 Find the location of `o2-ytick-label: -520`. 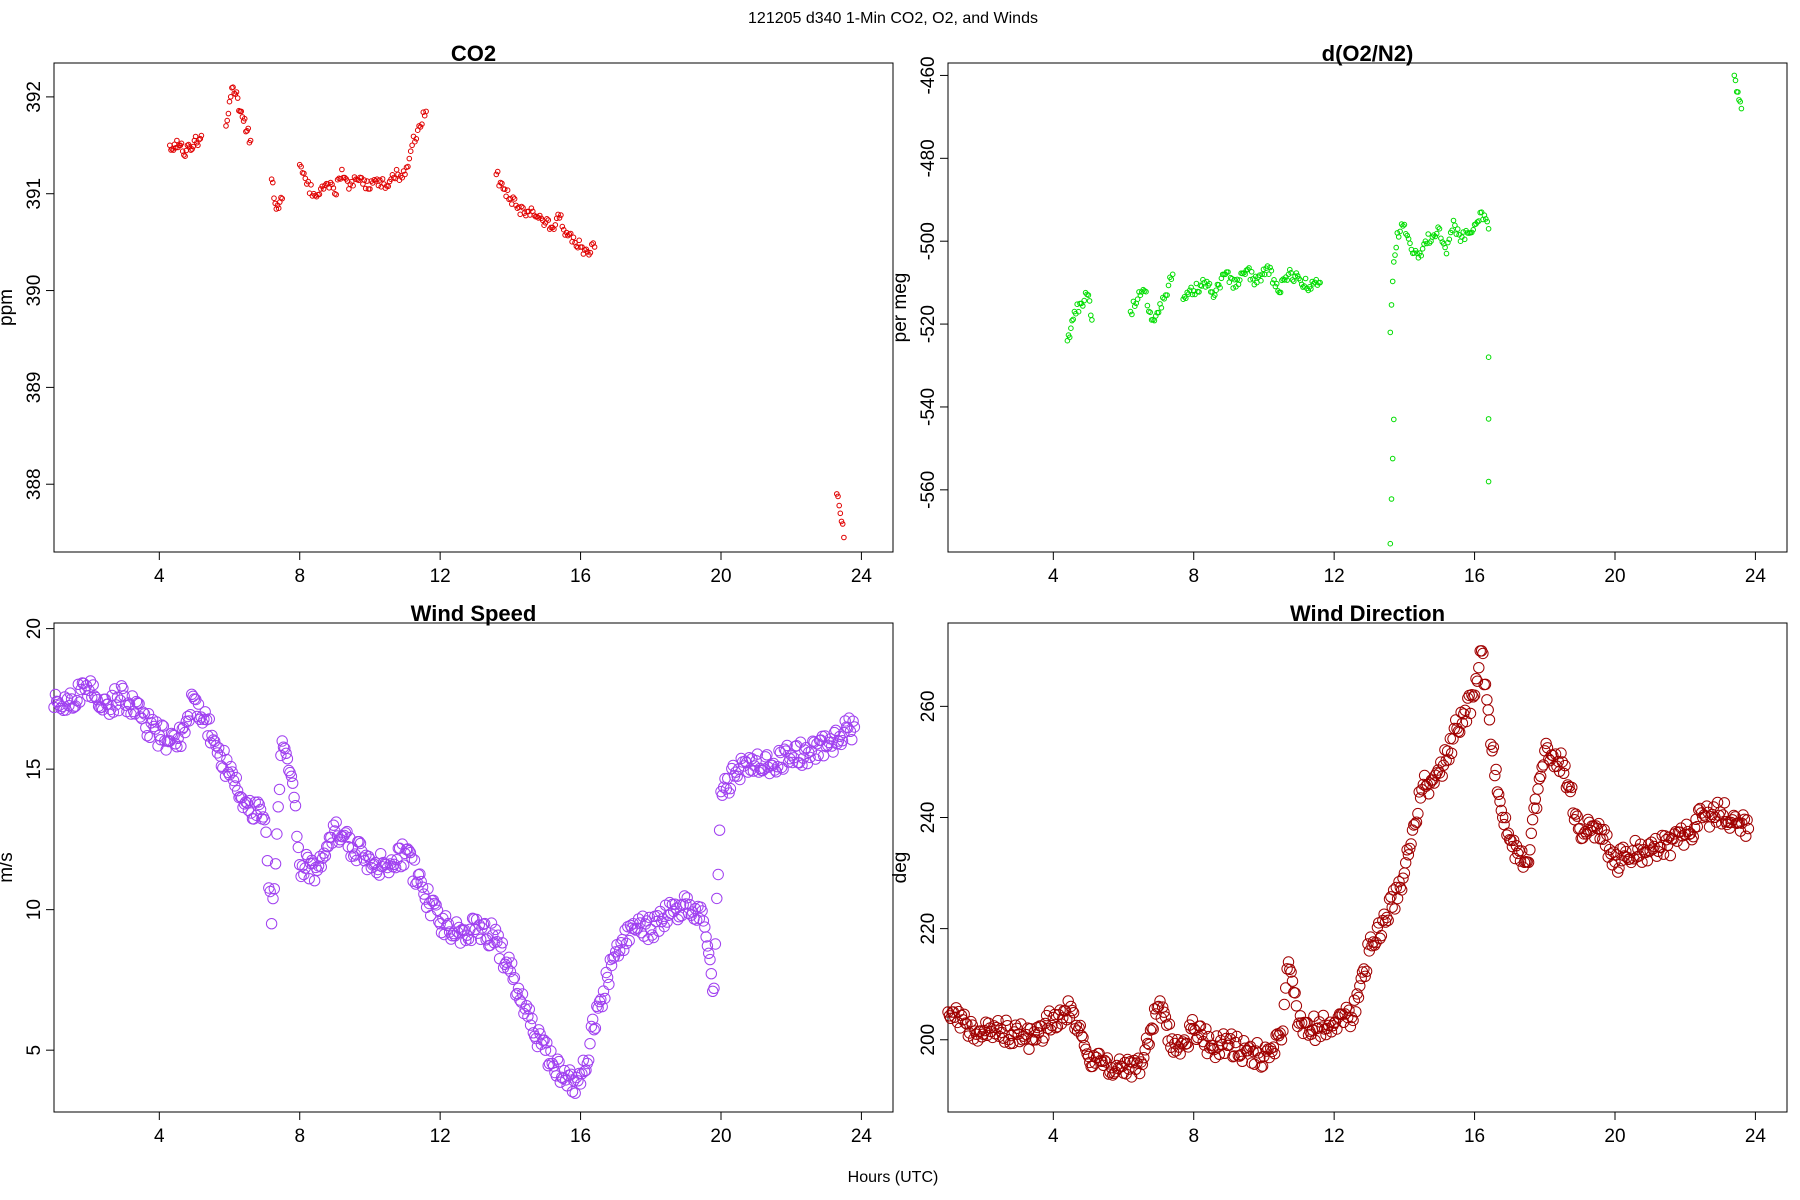

o2-ytick-label: -520 is located at coordinates (928, 324).